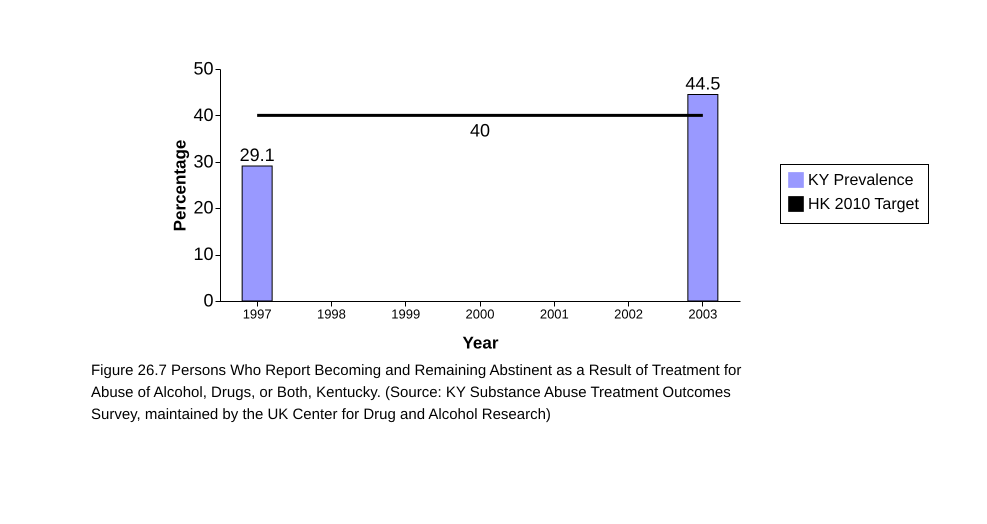 This screenshot has width=987, height=524. What do you see at coordinates (554, 314) in the screenshot?
I see `x-tick-label: 2001` at bounding box center [554, 314].